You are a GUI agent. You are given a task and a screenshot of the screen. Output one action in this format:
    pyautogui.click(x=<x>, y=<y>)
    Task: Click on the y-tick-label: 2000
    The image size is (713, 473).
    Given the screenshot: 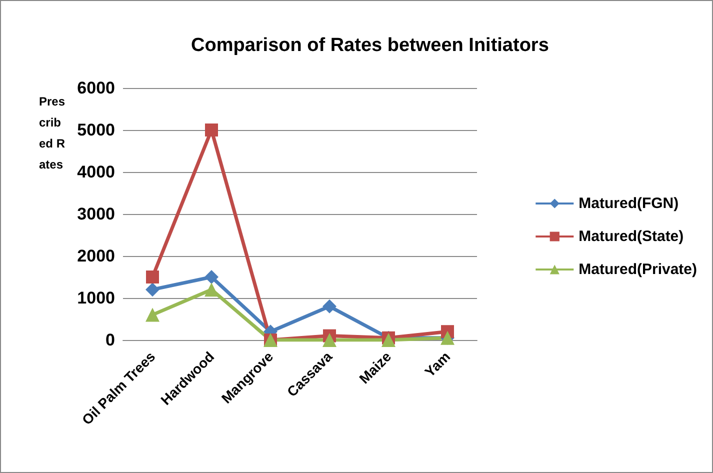 What is the action you would take?
    pyautogui.click(x=96, y=256)
    